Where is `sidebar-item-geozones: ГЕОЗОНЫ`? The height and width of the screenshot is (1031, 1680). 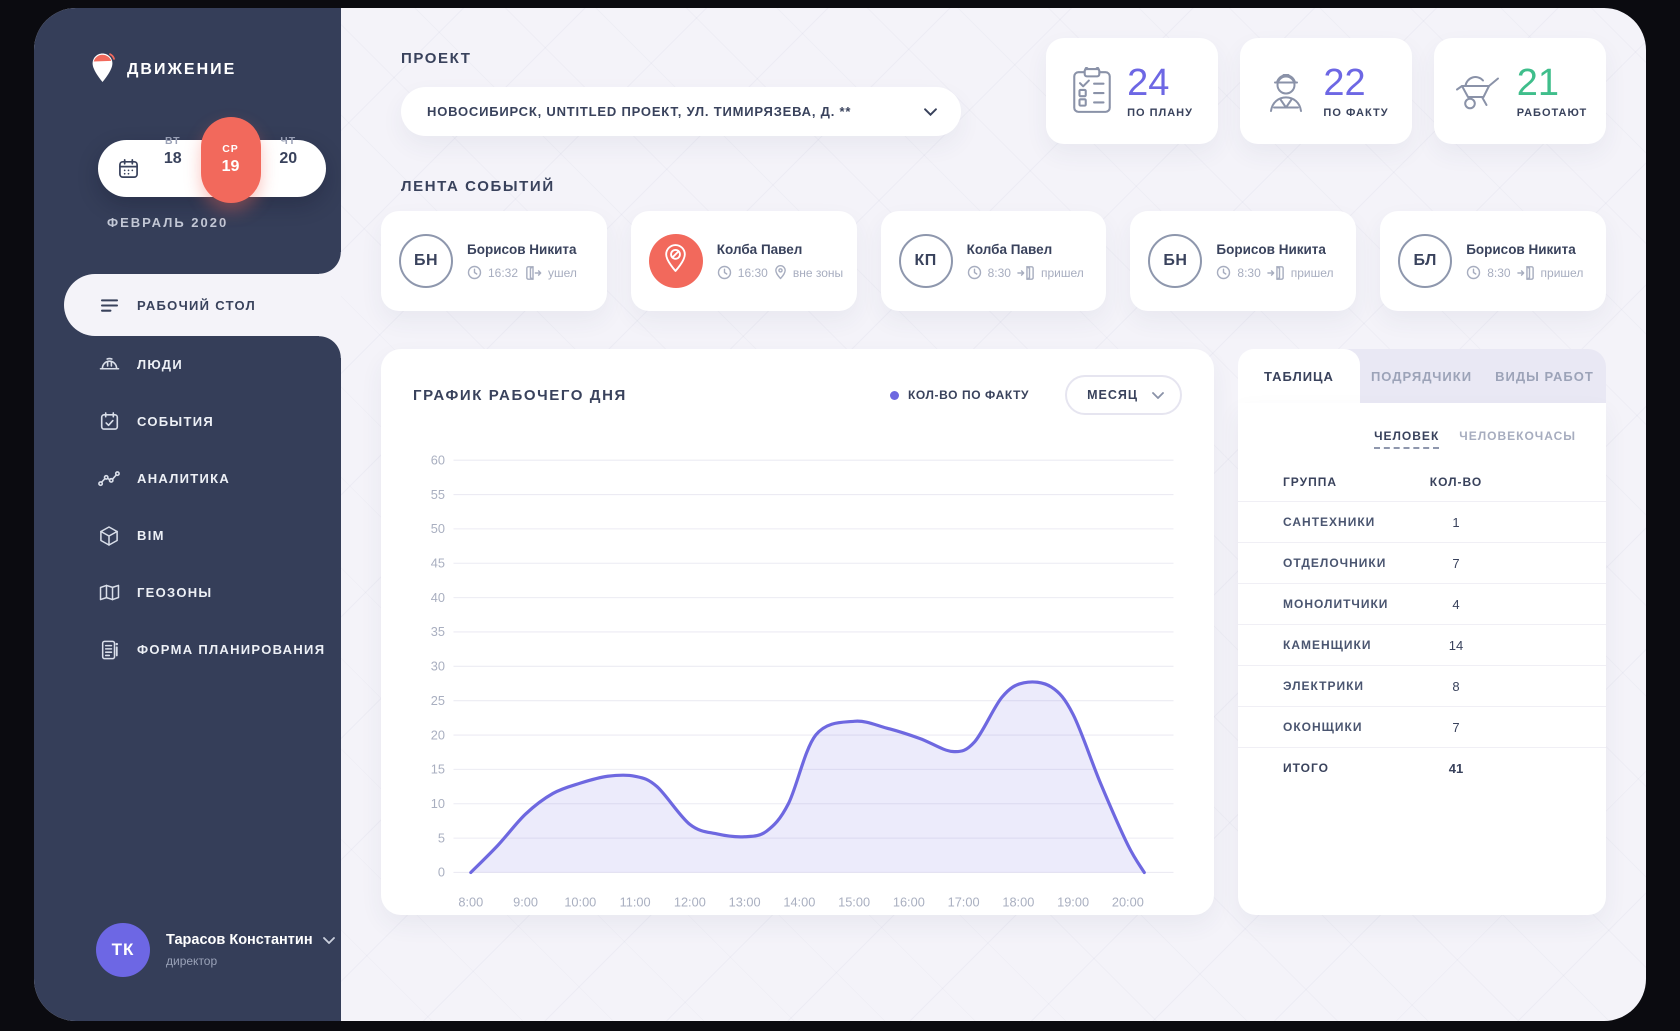
sidebar-item-geozones: ГЕОЗОНЫ is located at coordinates (187, 592).